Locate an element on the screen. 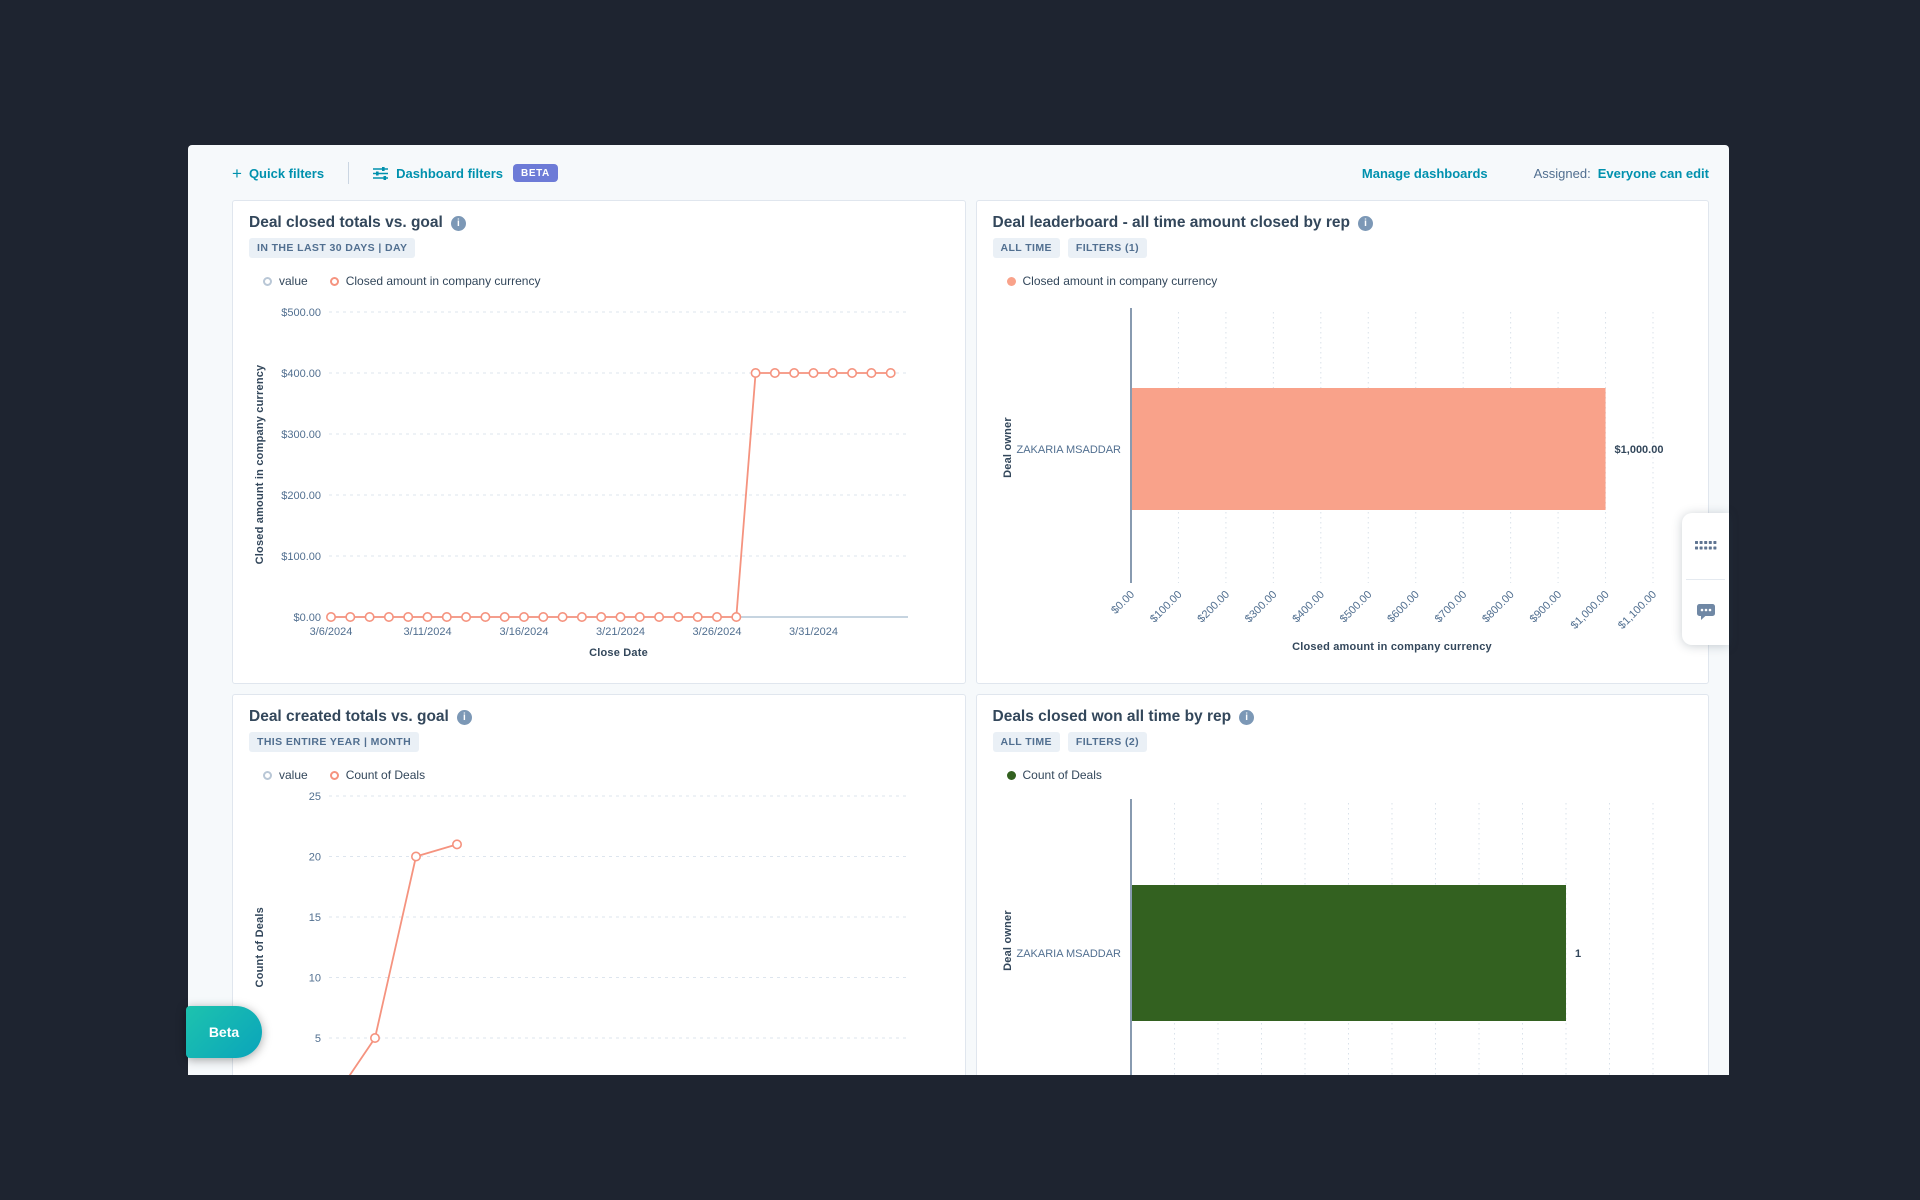  panel-badge: FILTERS (1) is located at coordinates (1107, 248).